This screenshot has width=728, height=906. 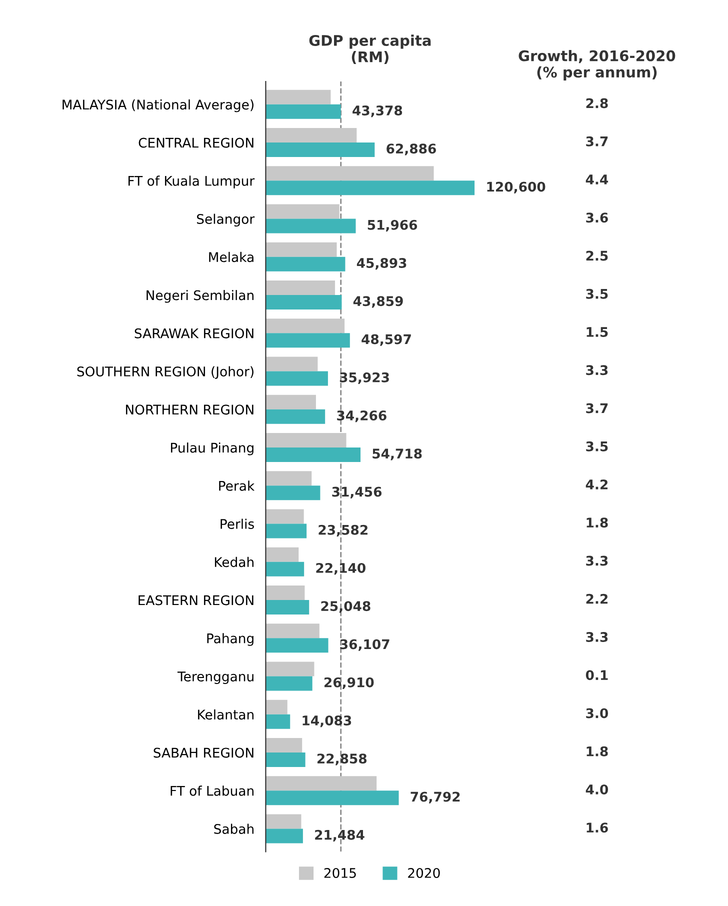 What do you see at coordinates (381, 264) in the screenshot?
I see `data-label: 45,893` at bounding box center [381, 264].